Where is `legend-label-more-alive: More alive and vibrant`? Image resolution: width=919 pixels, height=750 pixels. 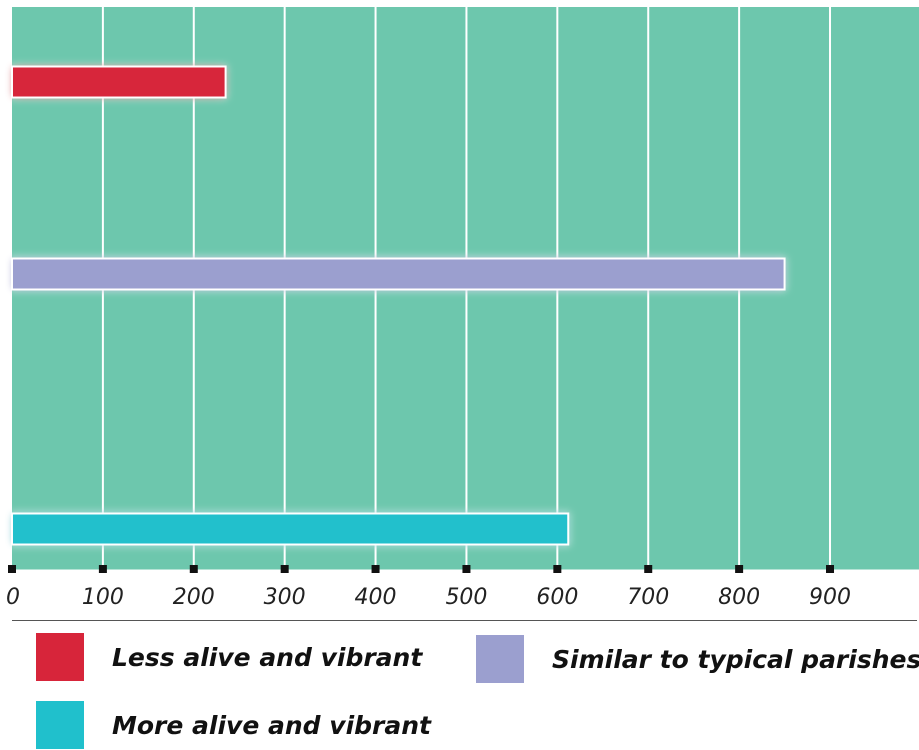 legend-label-more-alive: More alive and vibrant is located at coordinates (271, 725).